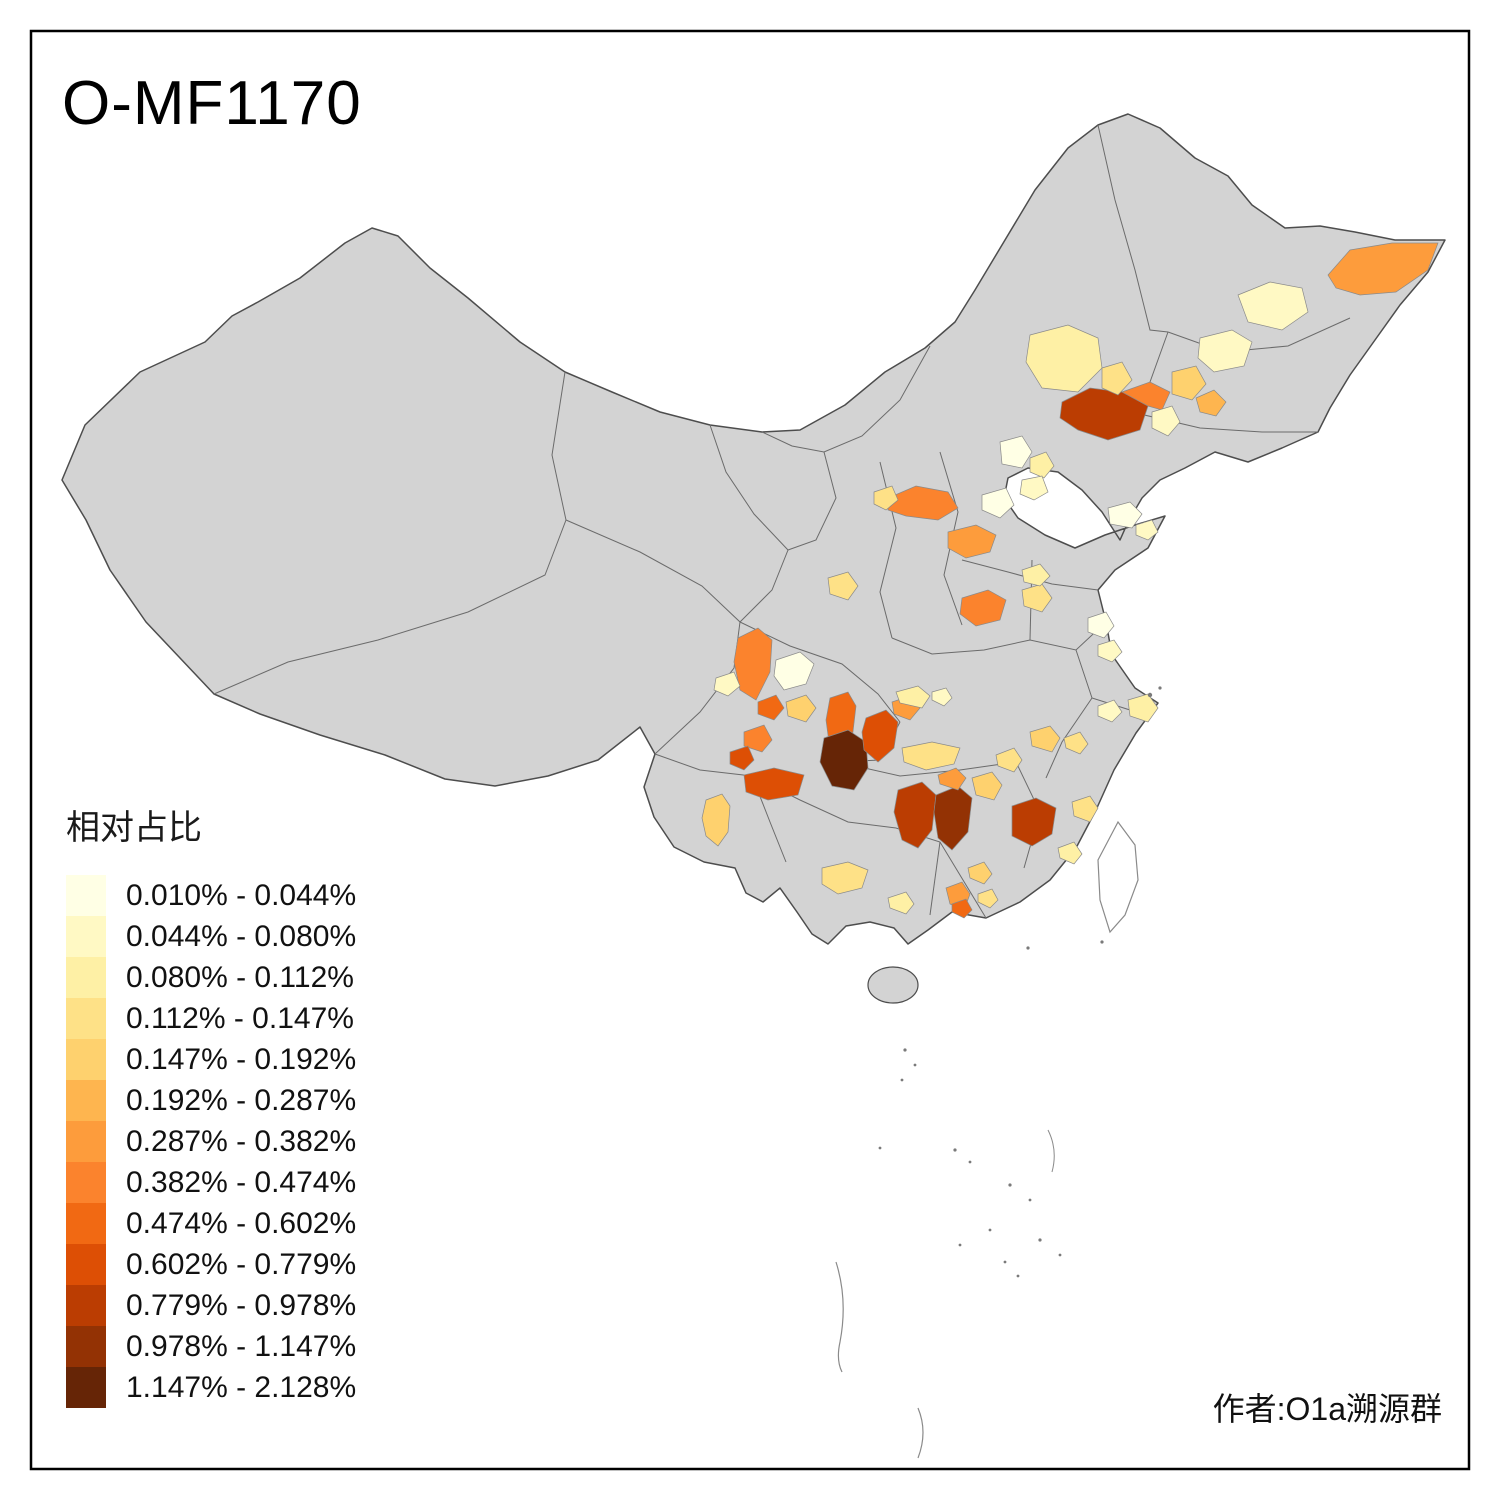 The image size is (1500, 1500). What do you see at coordinates (241, 1059) in the screenshot?
I see `legend-label: 0.147% - 0.192%` at bounding box center [241, 1059].